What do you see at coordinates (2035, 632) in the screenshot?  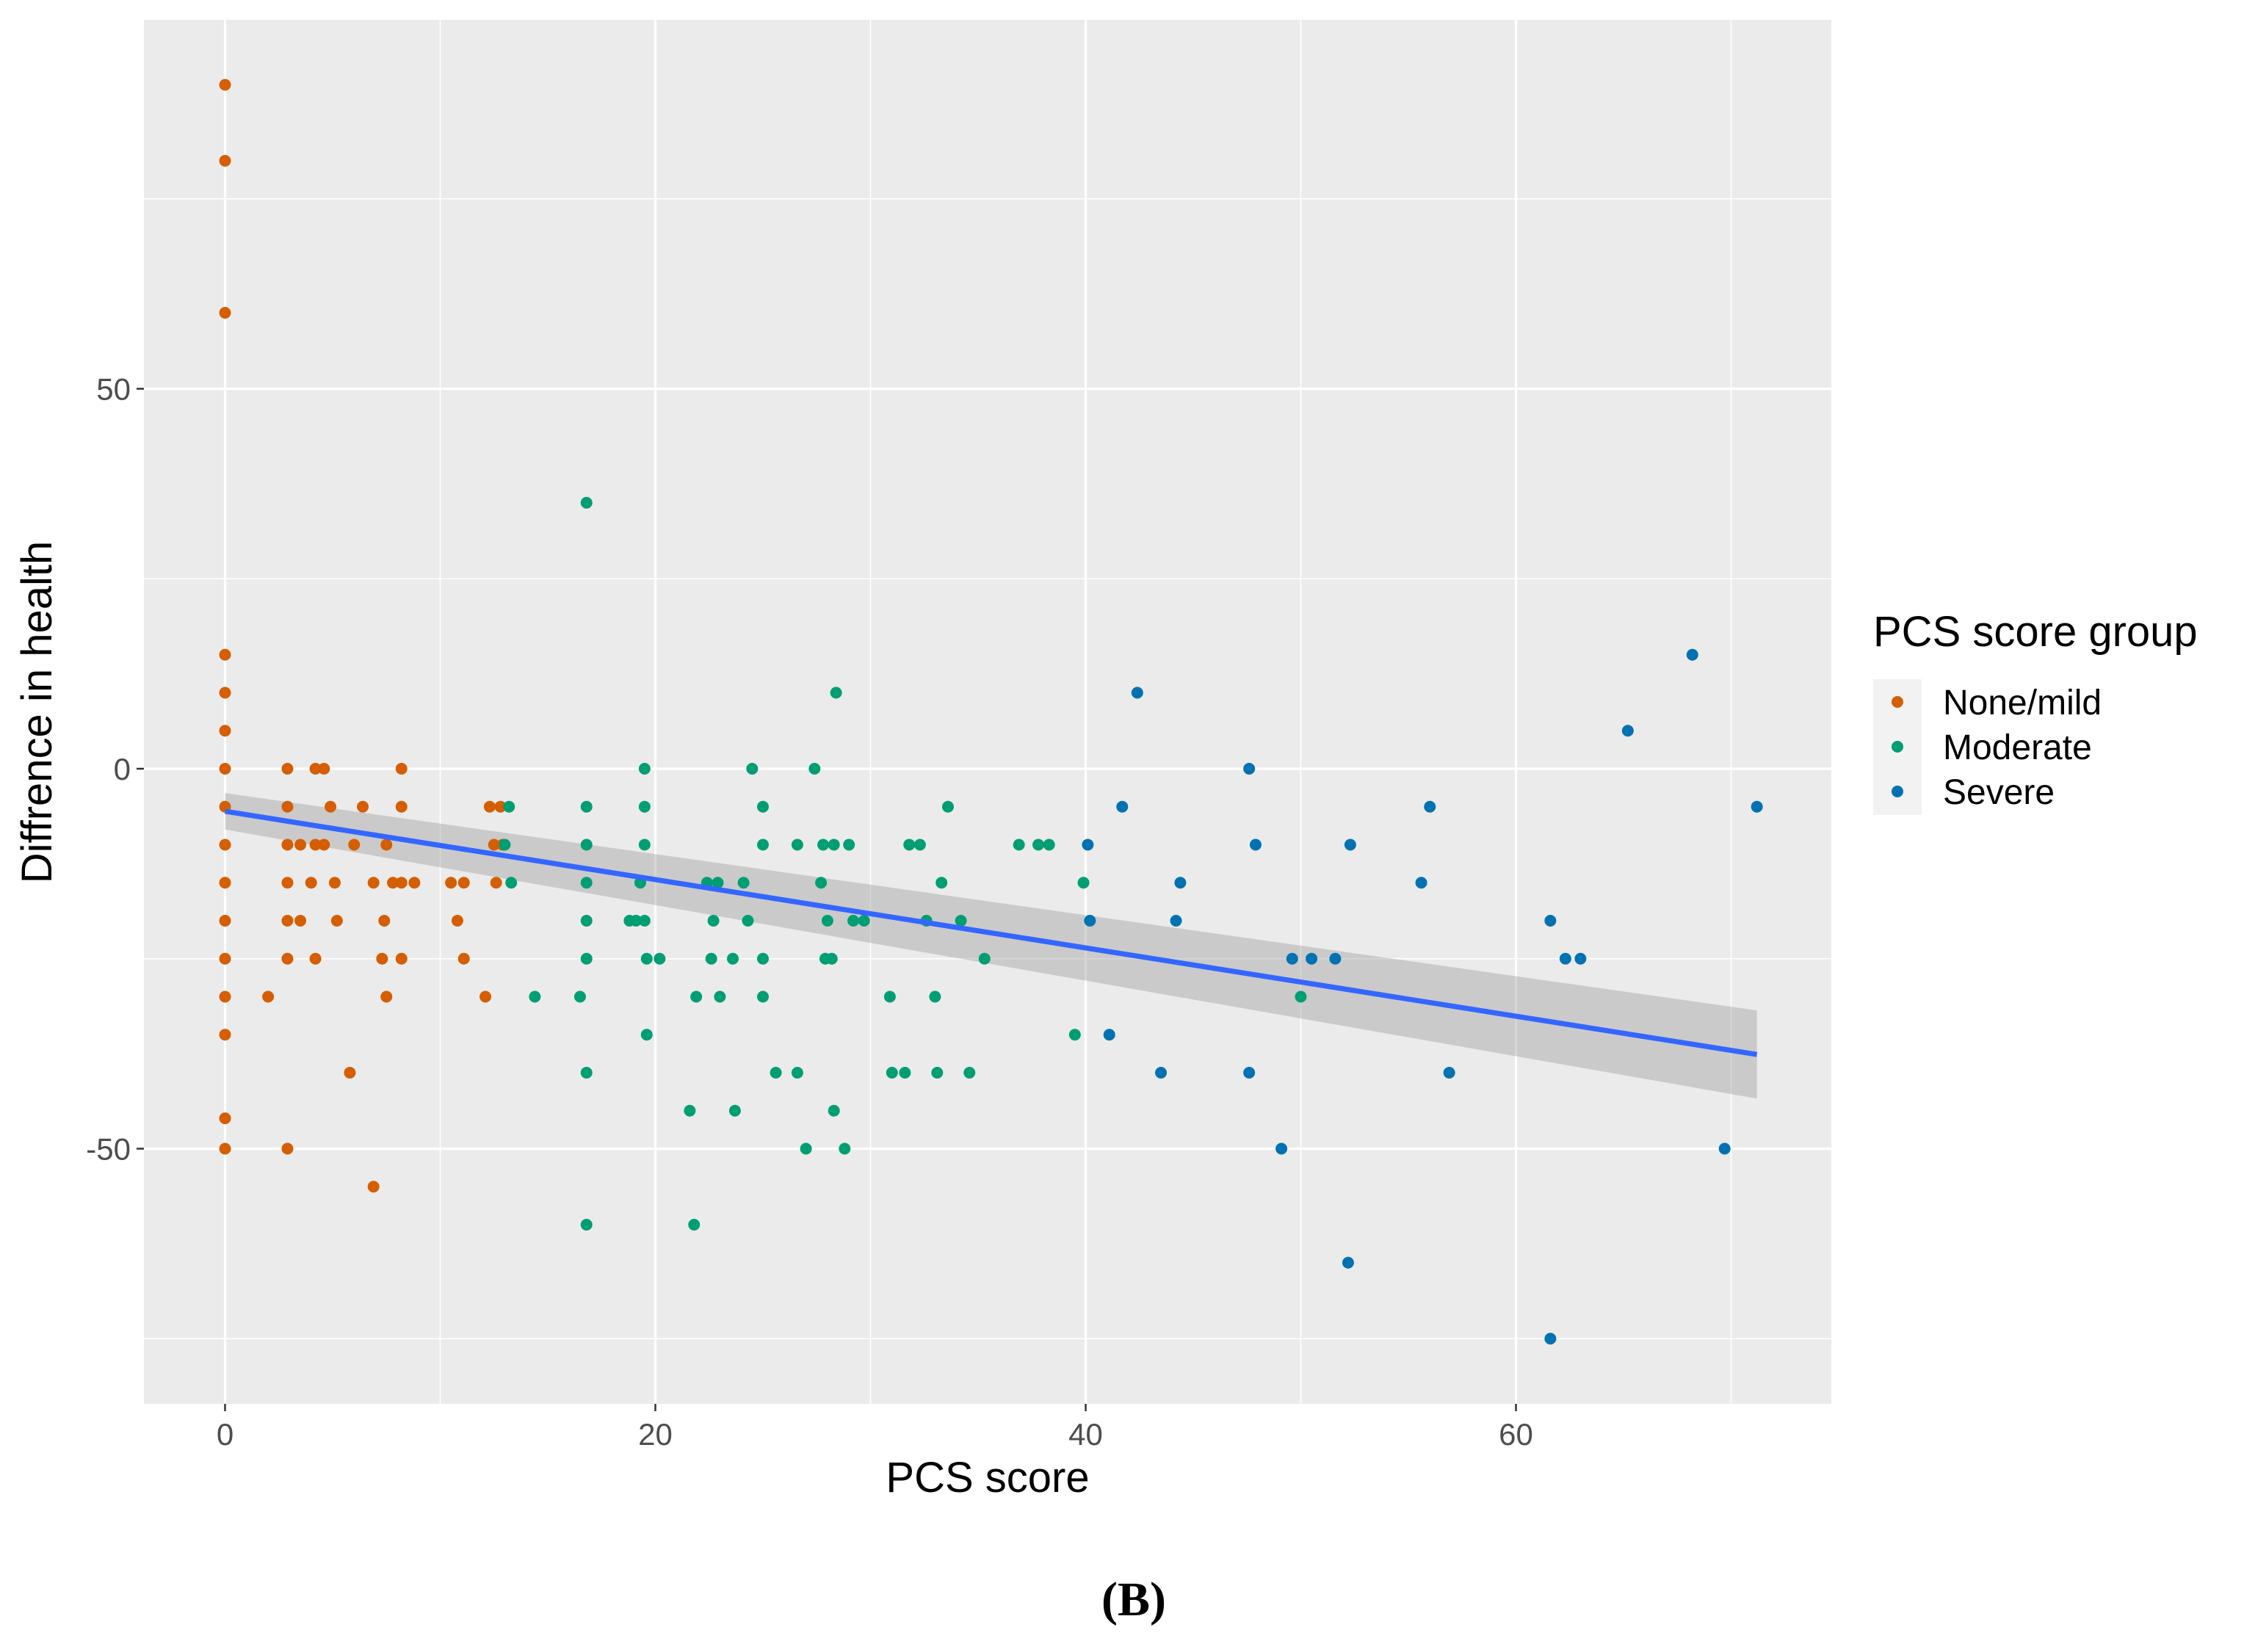 I see `legend-title: PCS score group` at bounding box center [2035, 632].